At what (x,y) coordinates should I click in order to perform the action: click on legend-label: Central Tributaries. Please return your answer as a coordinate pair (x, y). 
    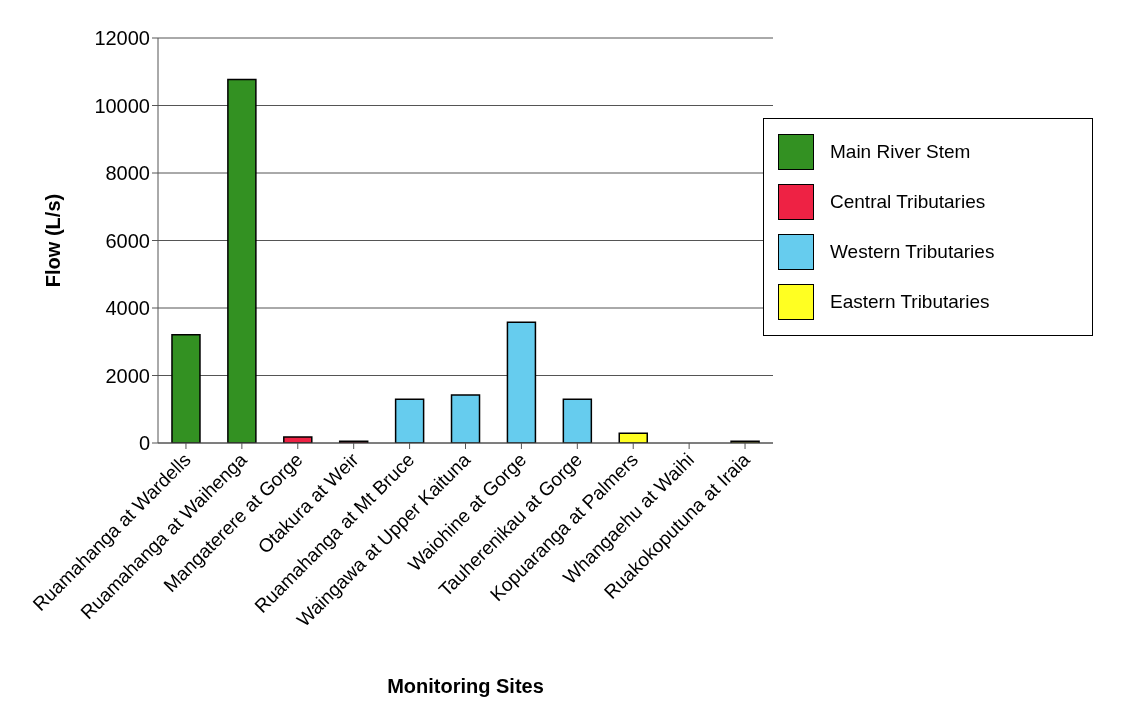
    Looking at the image, I should click on (908, 202).